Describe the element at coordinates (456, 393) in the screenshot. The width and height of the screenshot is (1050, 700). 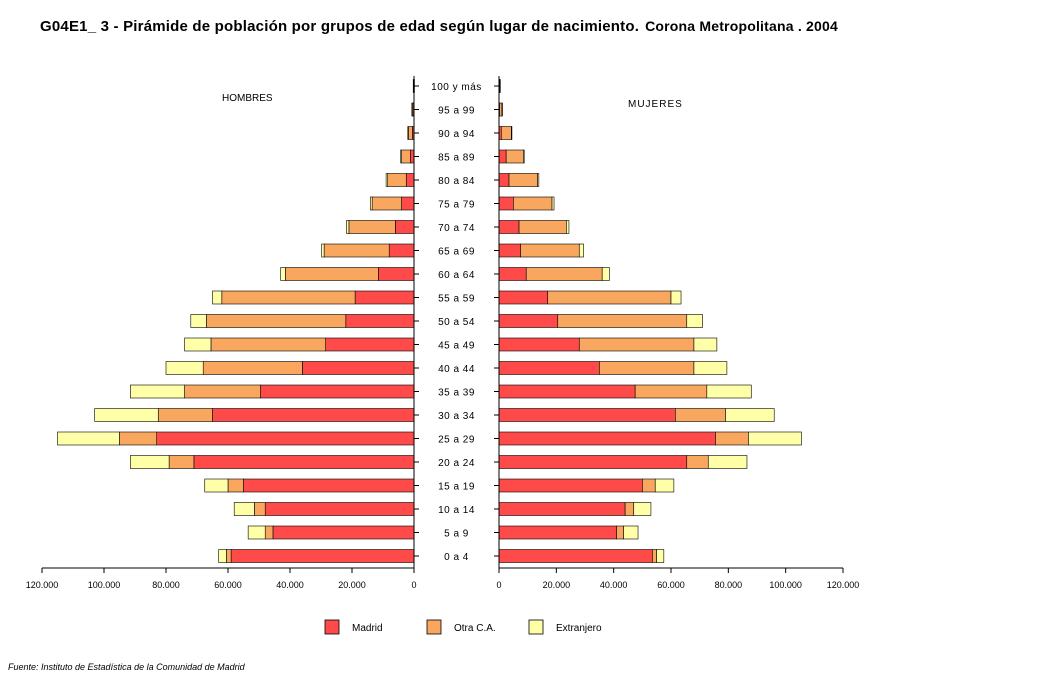
I see `age-label-35-a-39: 35 a 39` at that location.